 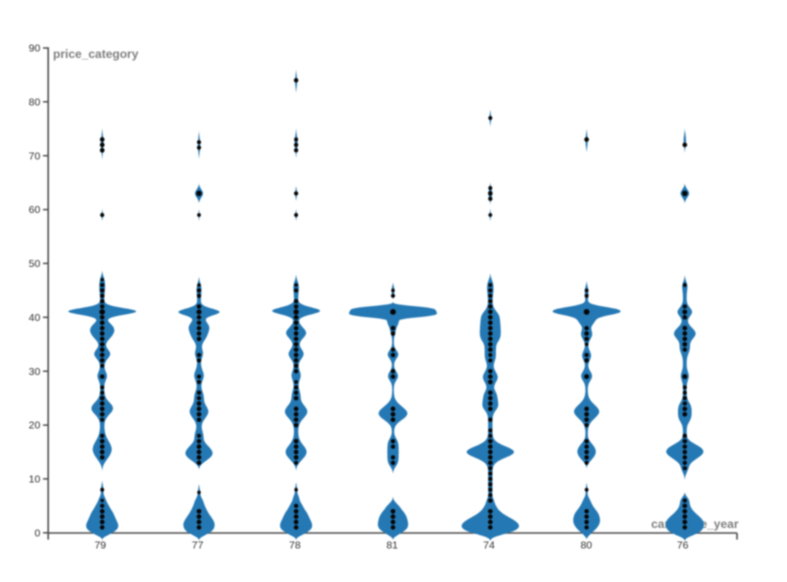 What do you see at coordinates (683, 546) in the screenshot?
I see `svg-text: 76` at bounding box center [683, 546].